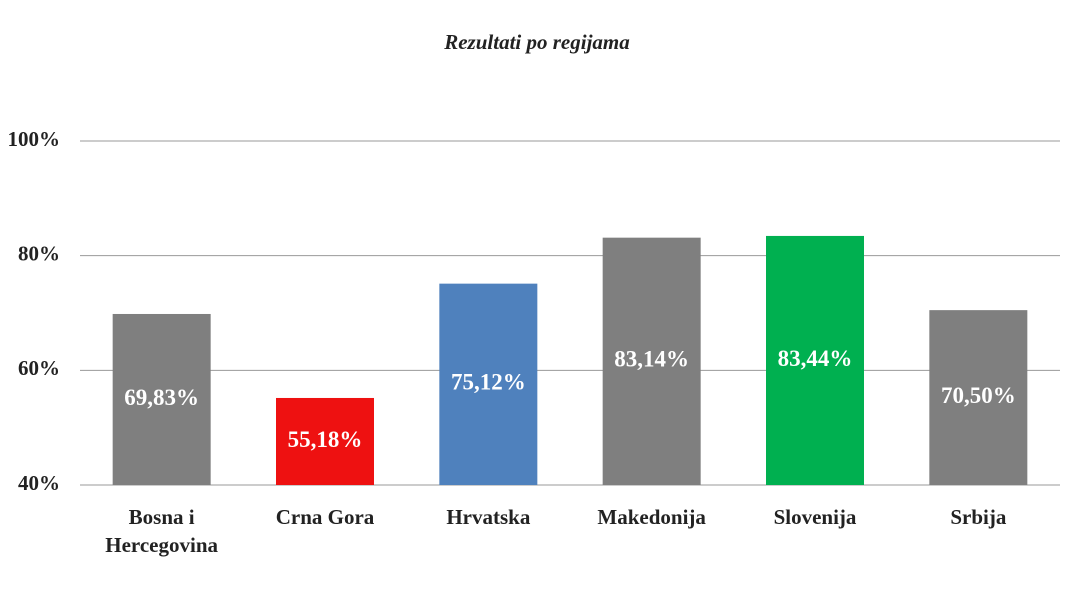  I want to click on chart-title: Rezultati po regijama, so click(536, 42).